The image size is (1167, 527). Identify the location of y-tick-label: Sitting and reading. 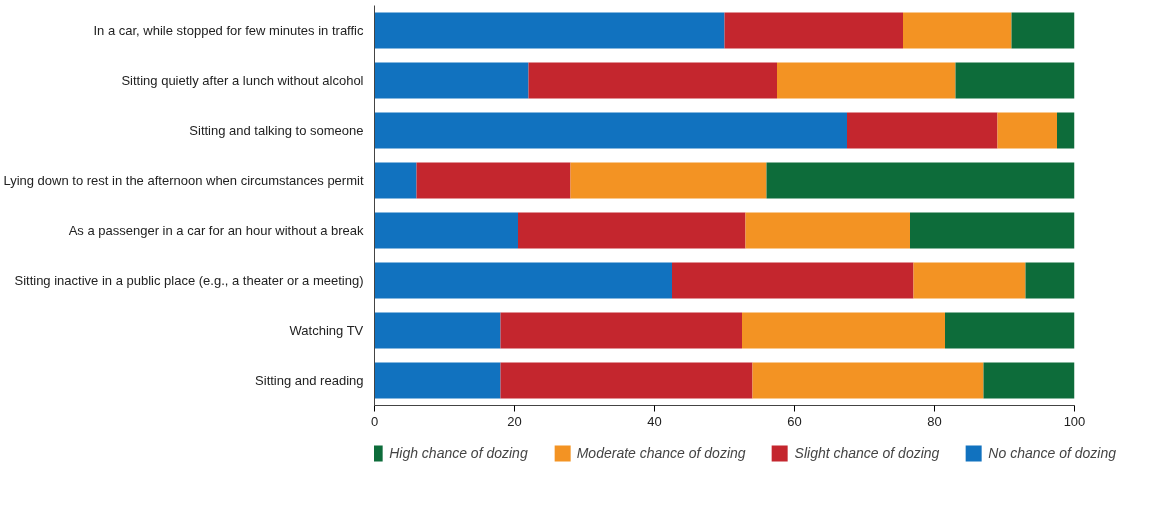
(309, 380).